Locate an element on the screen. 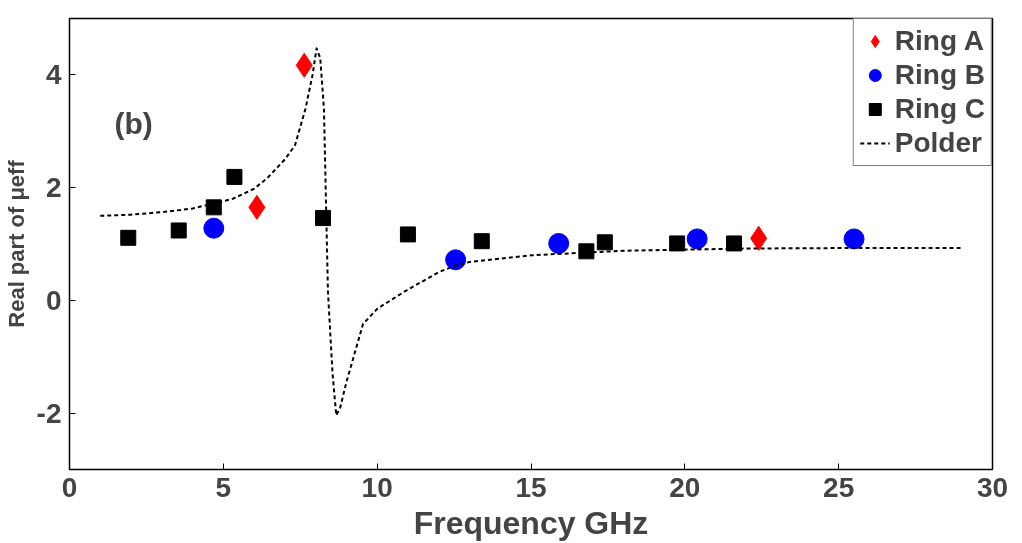  x-tick-label: 25 is located at coordinates (839, 487).